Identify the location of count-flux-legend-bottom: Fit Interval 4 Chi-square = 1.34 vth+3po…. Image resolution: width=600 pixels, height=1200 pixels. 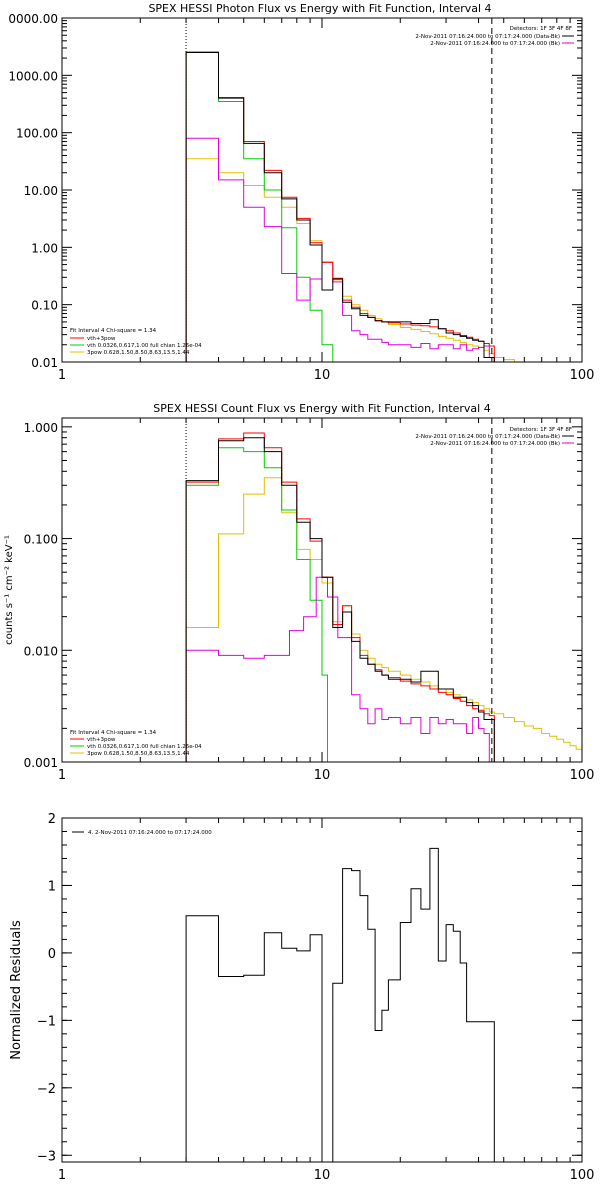
(136, 743).